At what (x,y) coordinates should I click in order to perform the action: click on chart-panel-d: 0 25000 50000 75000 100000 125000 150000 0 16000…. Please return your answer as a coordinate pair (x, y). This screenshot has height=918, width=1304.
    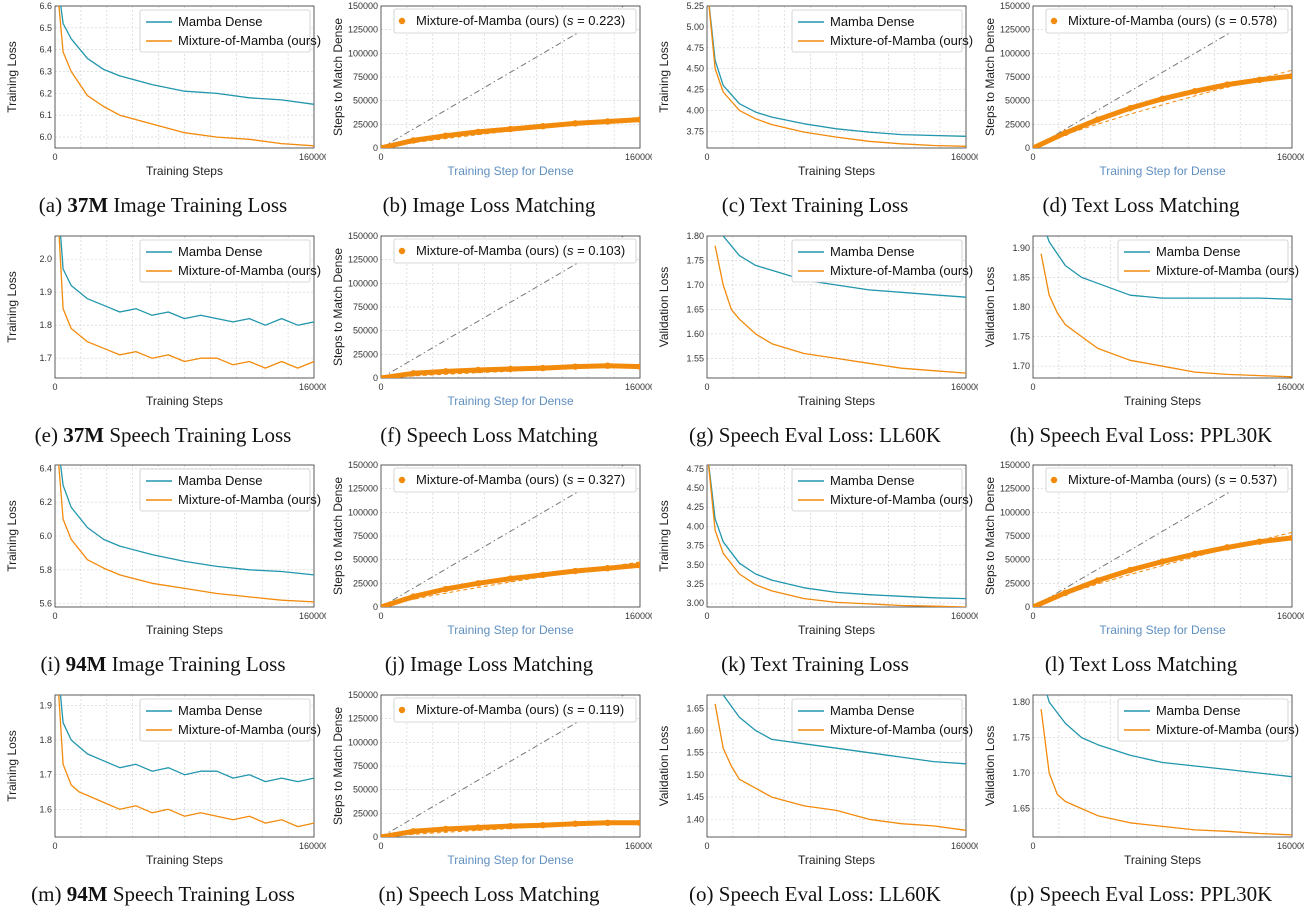
    Looking at the image, I should click on (1141, 115).